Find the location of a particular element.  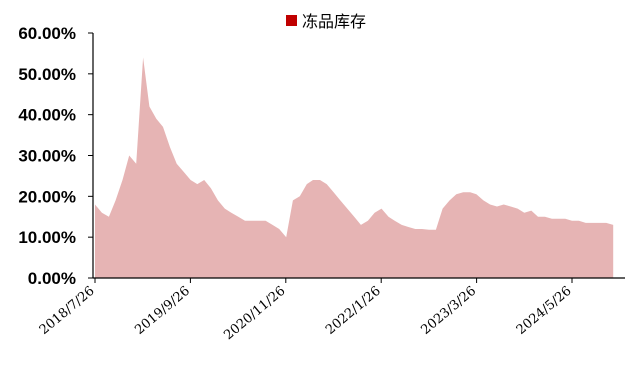

y-tick-label: 30.00% is located at coordinates (47, 156).